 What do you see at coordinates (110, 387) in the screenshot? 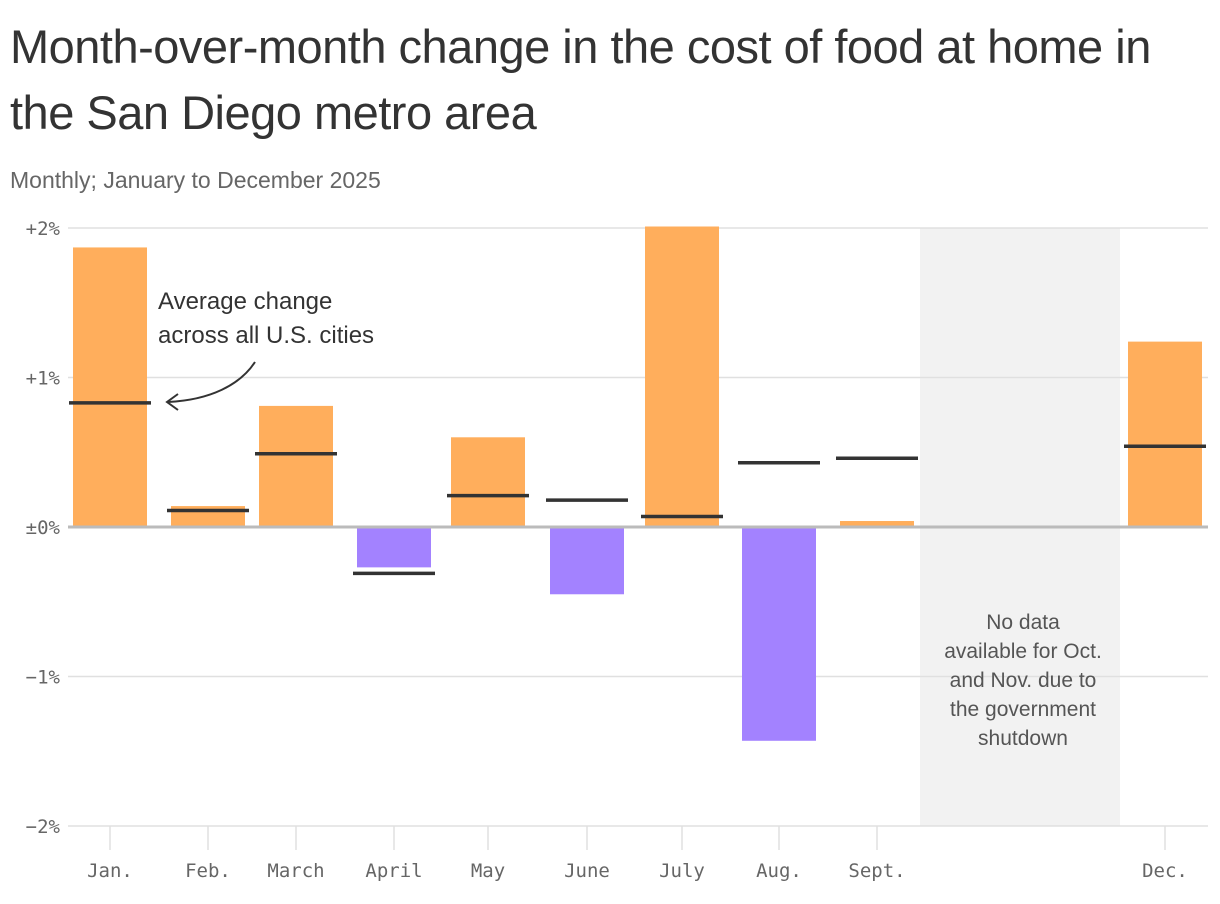
I see `bar-jan` at bounding box center [110, 387].